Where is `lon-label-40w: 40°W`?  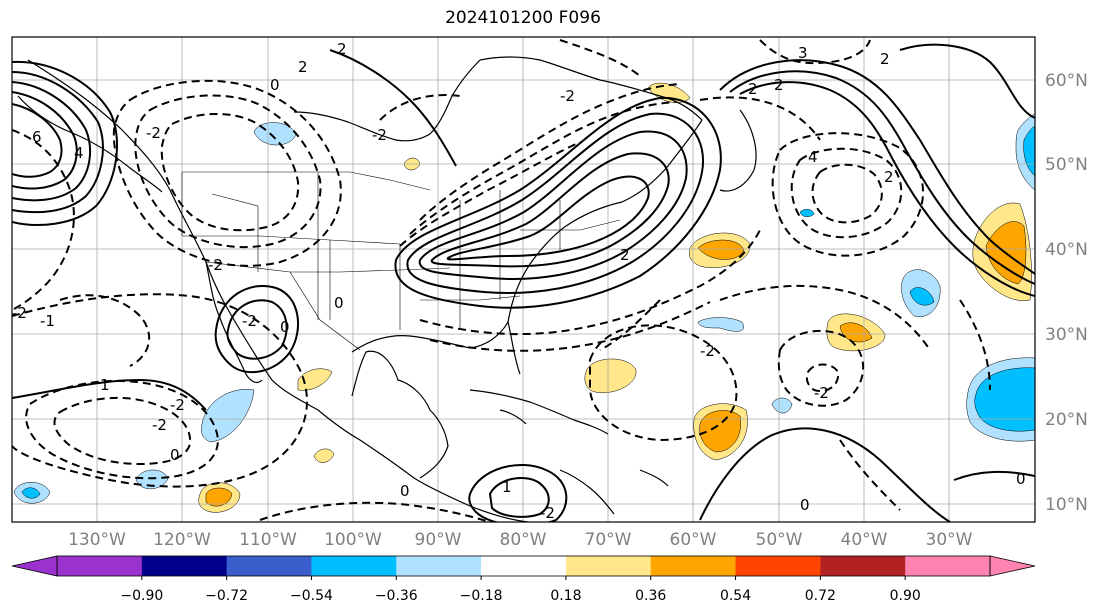 lon-label-40w: 40°W is located at coordinates (864, 540).